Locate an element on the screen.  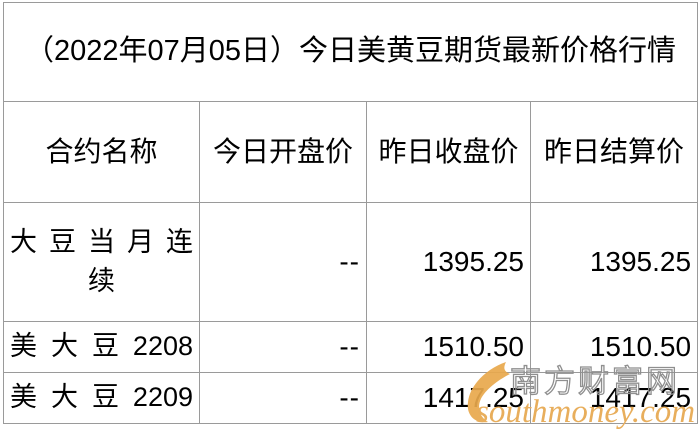
contract-name-line-1: 大豆当月连 is located at coordinates (101, 241).